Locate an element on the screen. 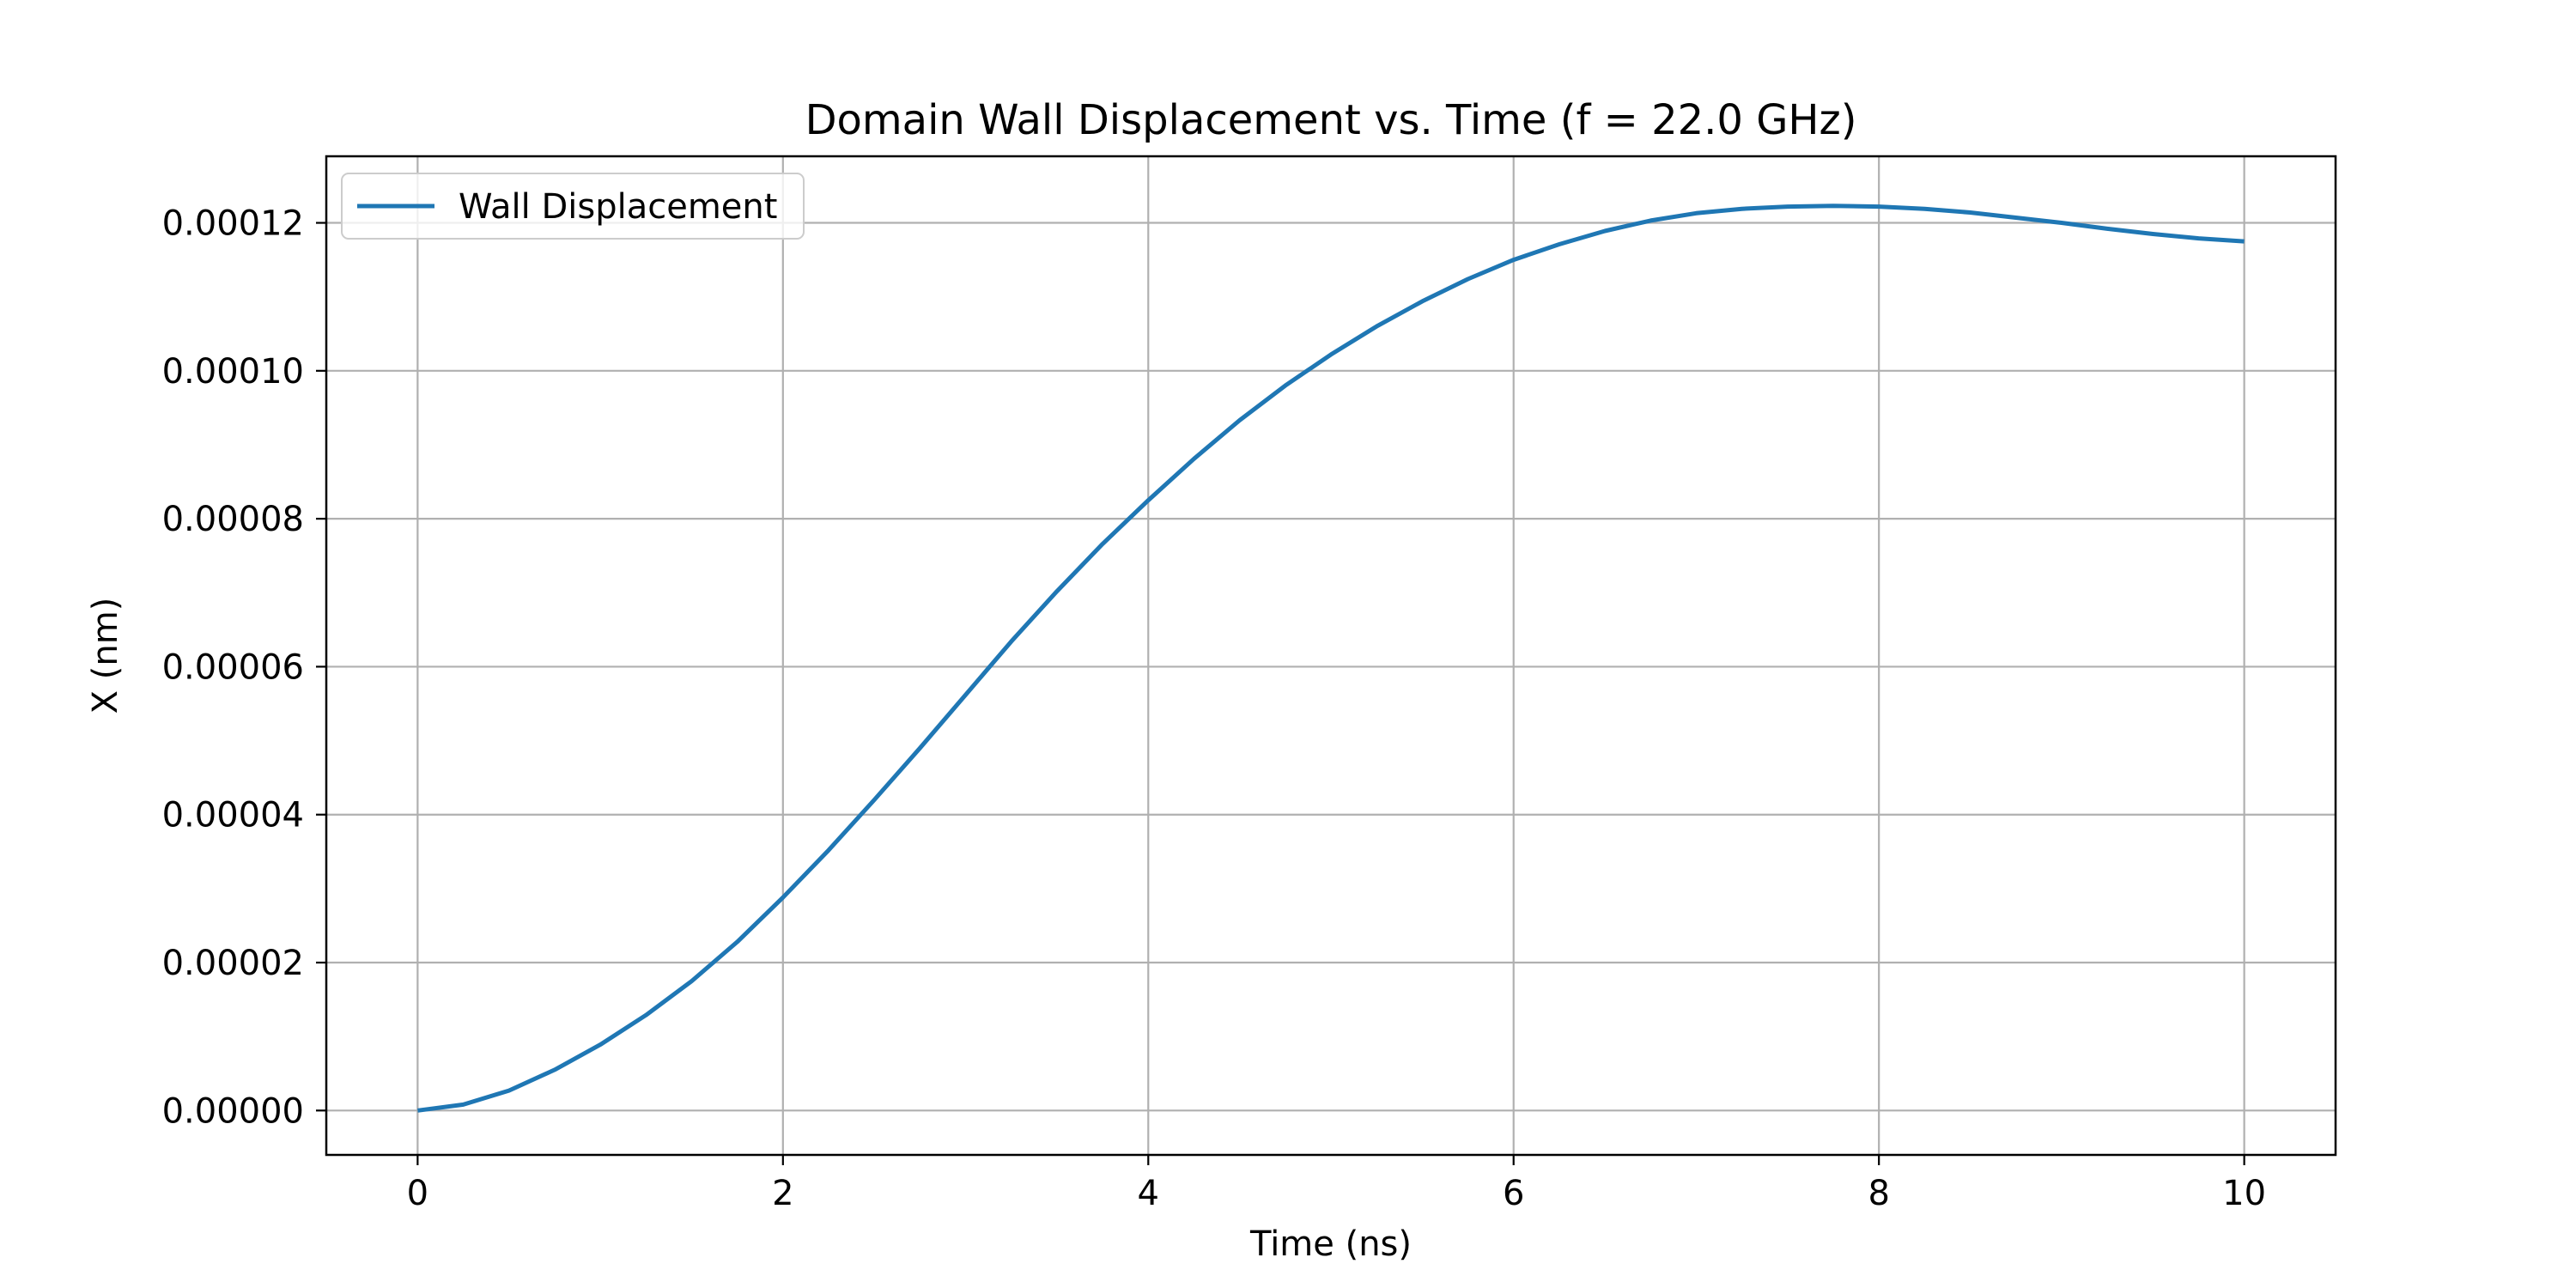  x-tick-label: 10 is located at coordinates (2244, 1193).